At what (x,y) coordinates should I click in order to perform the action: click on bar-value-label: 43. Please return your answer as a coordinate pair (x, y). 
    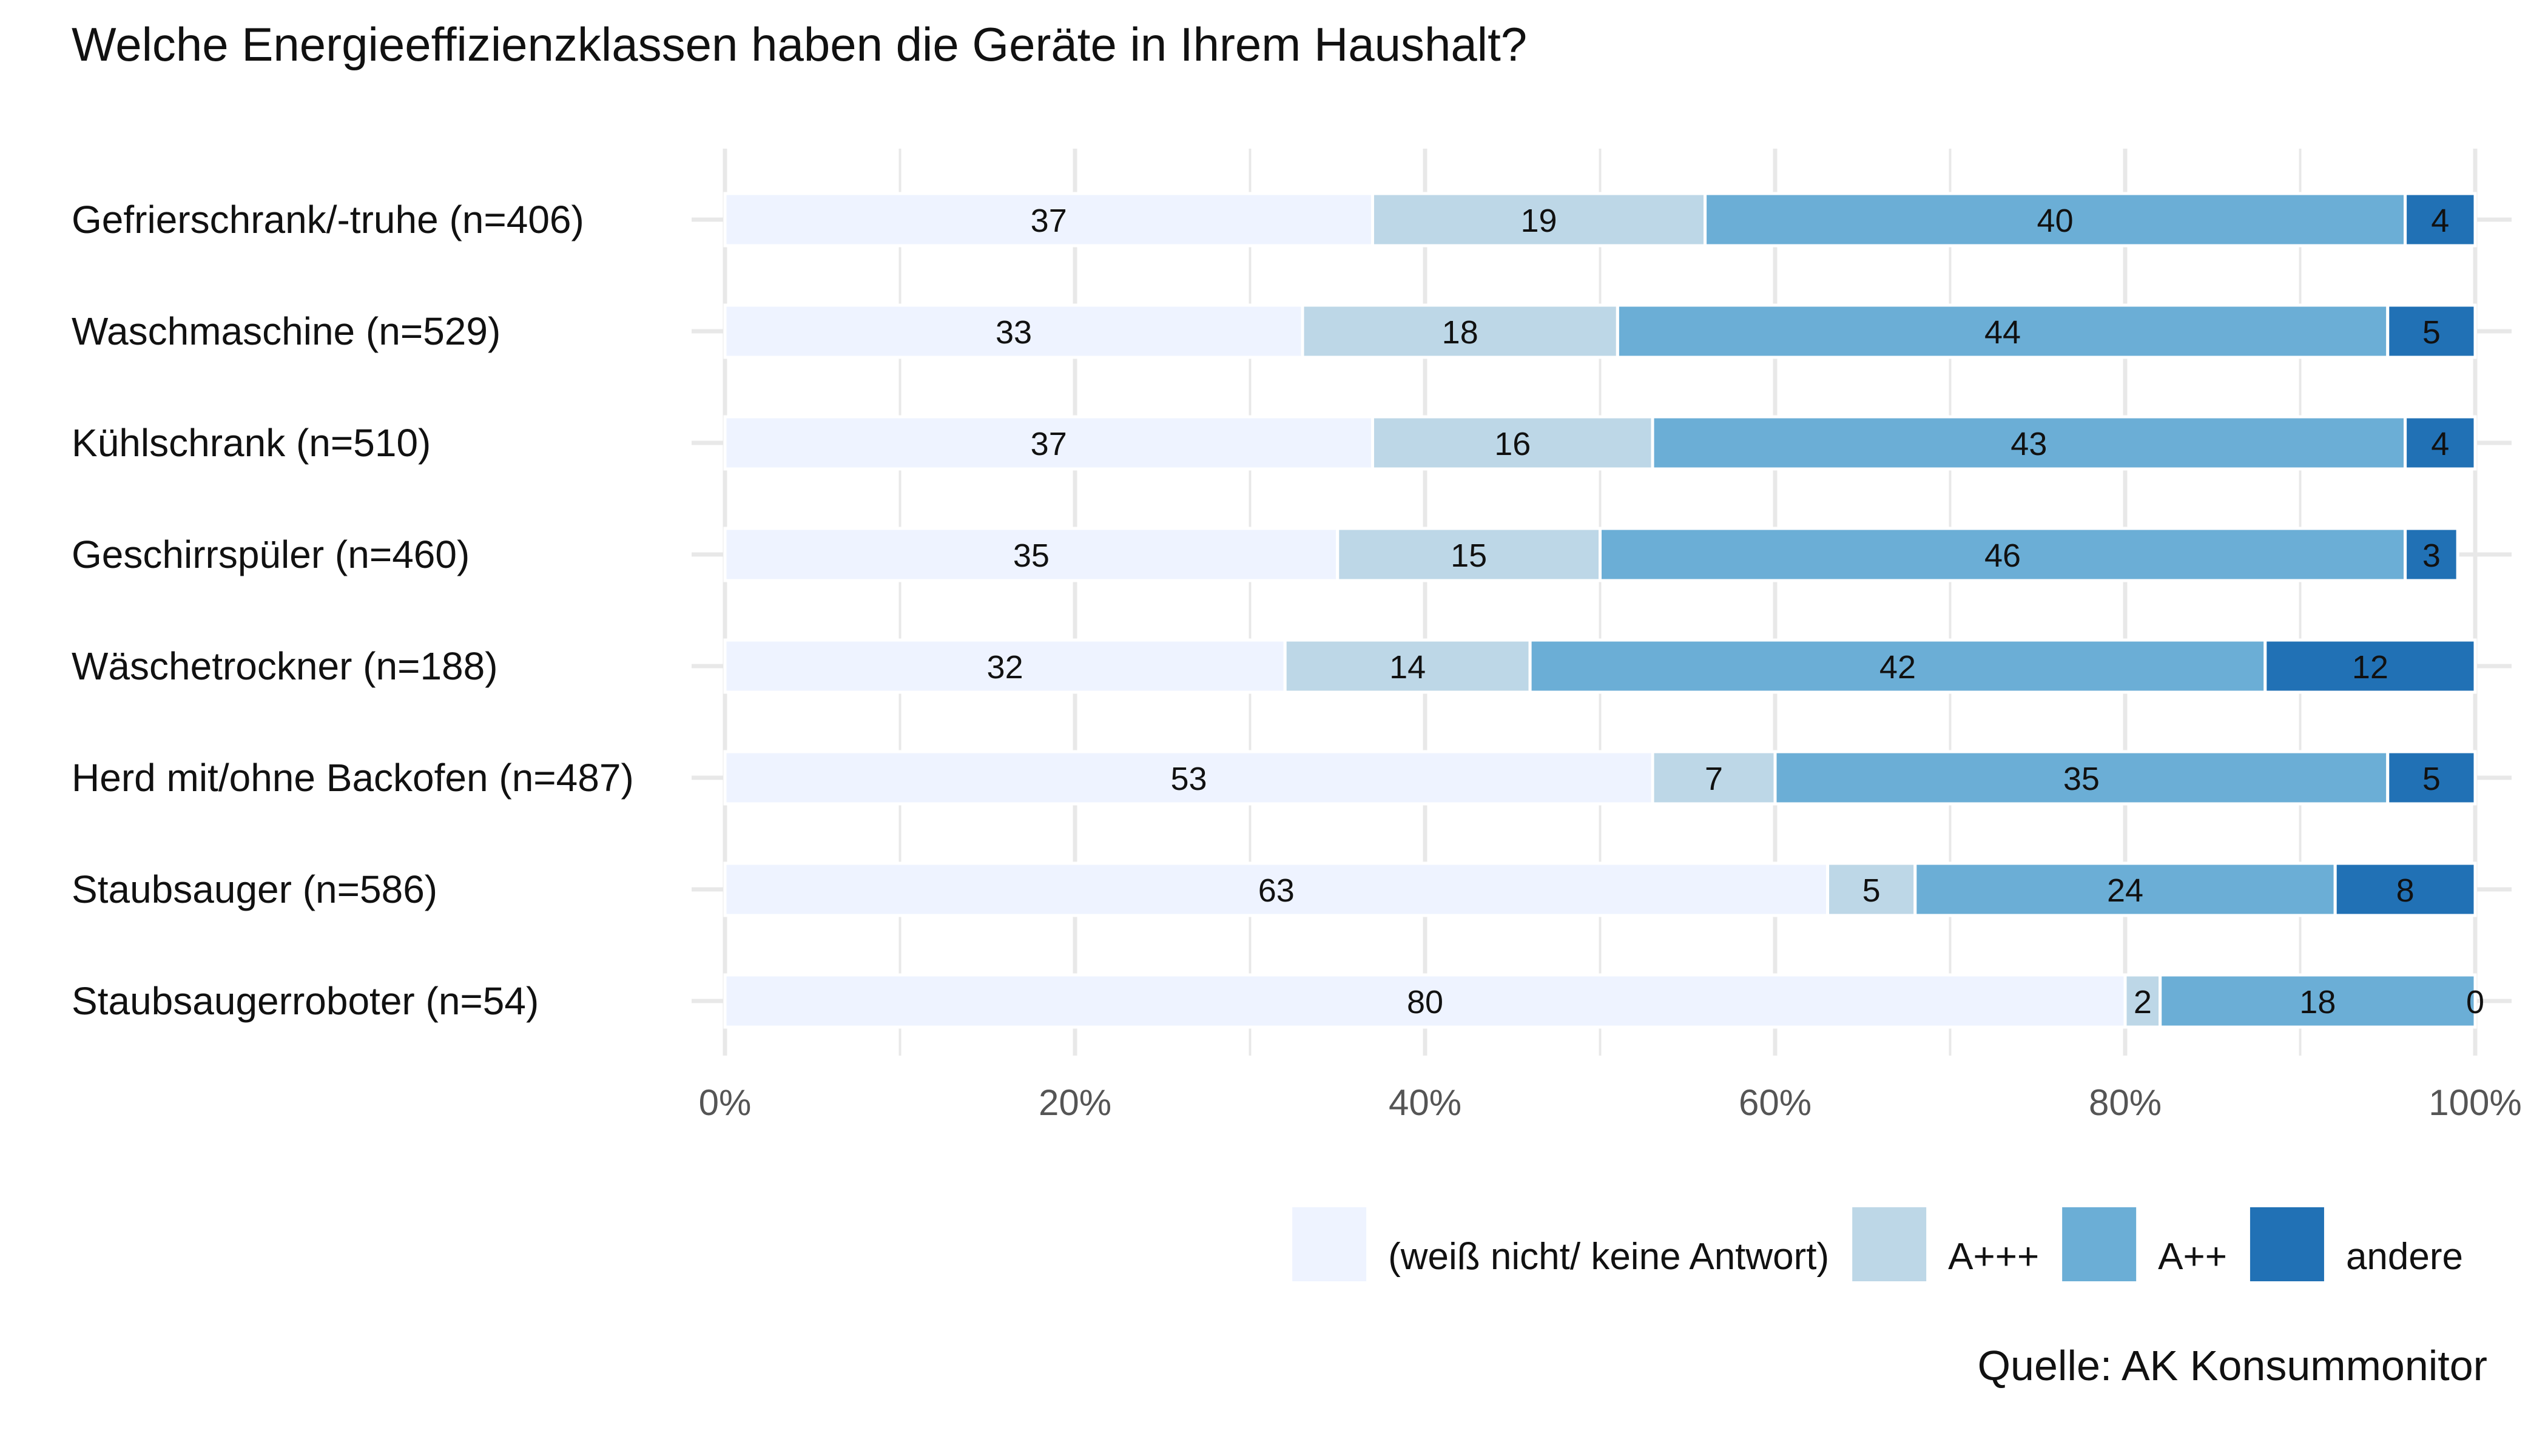
    Looking at the image, I should click on (2028, 444).